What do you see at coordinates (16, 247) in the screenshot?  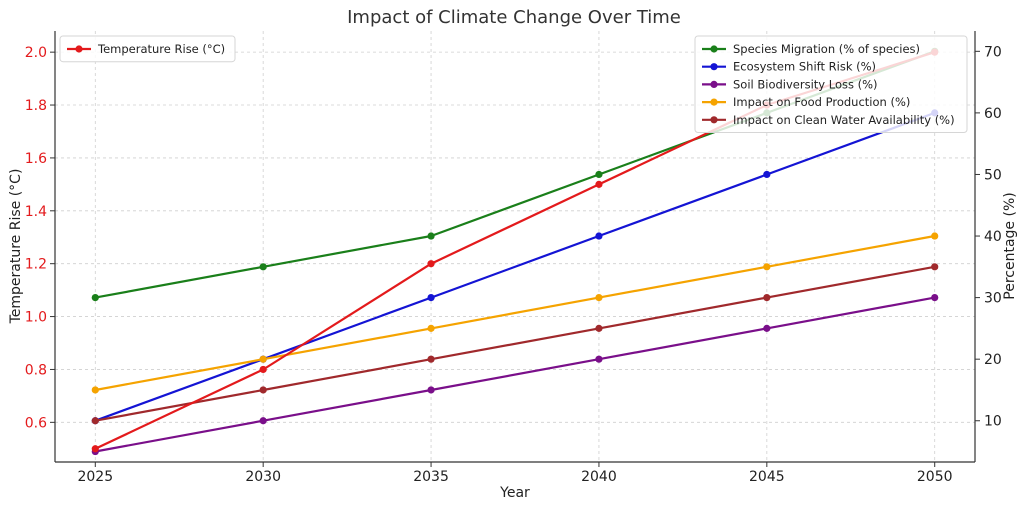 I see `y-axis-left-title: Temperature Rise (°C)` at bounding box center [16, 247].